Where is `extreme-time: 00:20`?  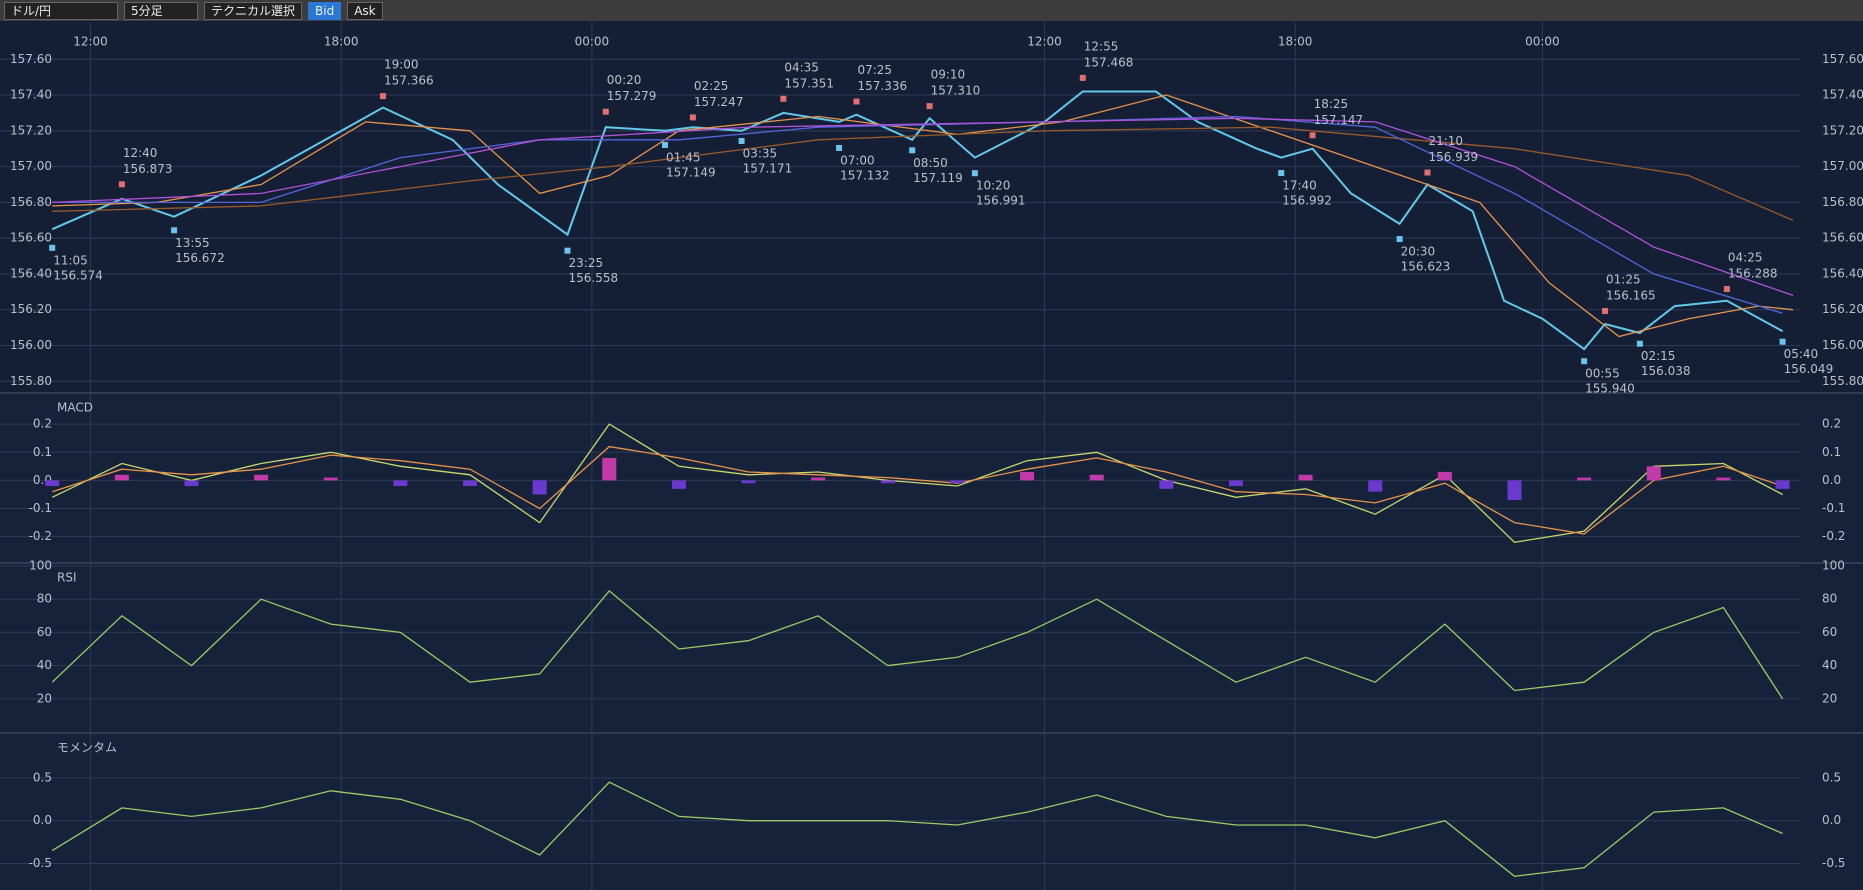 extreme-time: 00:20 is located at coordinates (624, 80).